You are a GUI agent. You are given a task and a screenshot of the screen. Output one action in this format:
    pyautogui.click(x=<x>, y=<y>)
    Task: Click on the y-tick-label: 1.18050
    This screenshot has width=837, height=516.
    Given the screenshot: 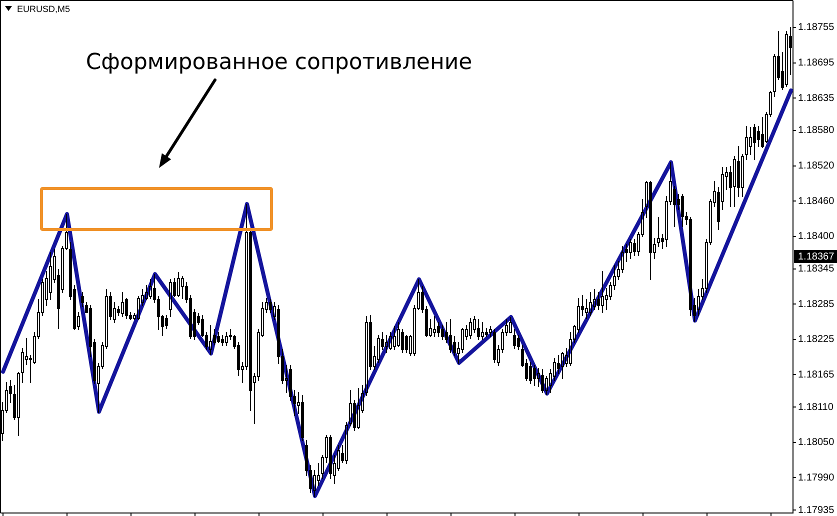 What is the action you would take?
    pyautogui.click(x=816, y=442)
    